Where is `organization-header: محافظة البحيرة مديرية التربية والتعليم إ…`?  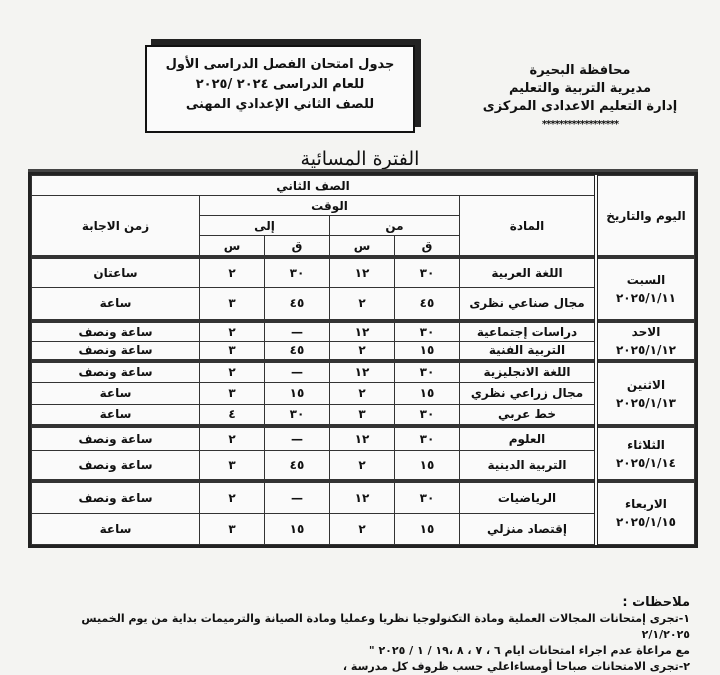
organization-header: محافظة البحيرة مديرية التربية والتعليم إ… is located at coordinates (580, 98).